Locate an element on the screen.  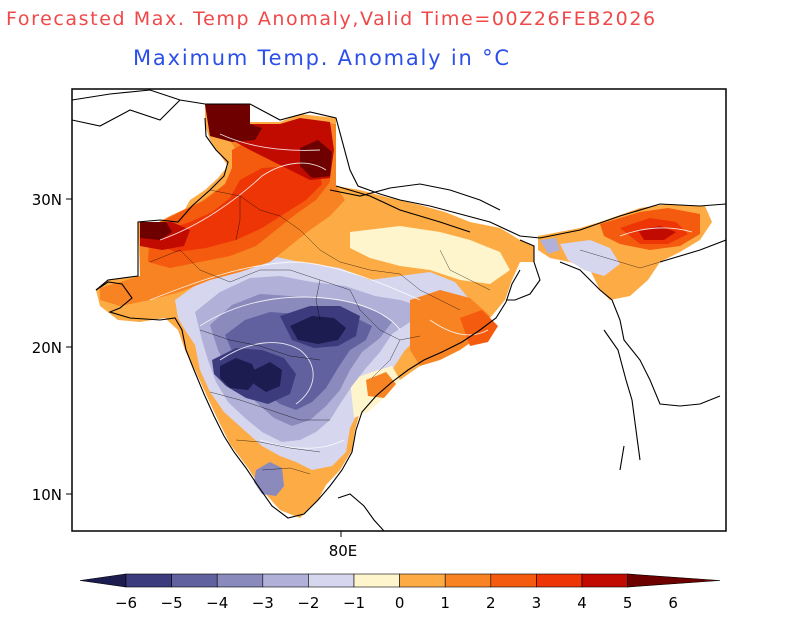
anomaly-core-hot-kashmir is located at coordinates (233, 123).